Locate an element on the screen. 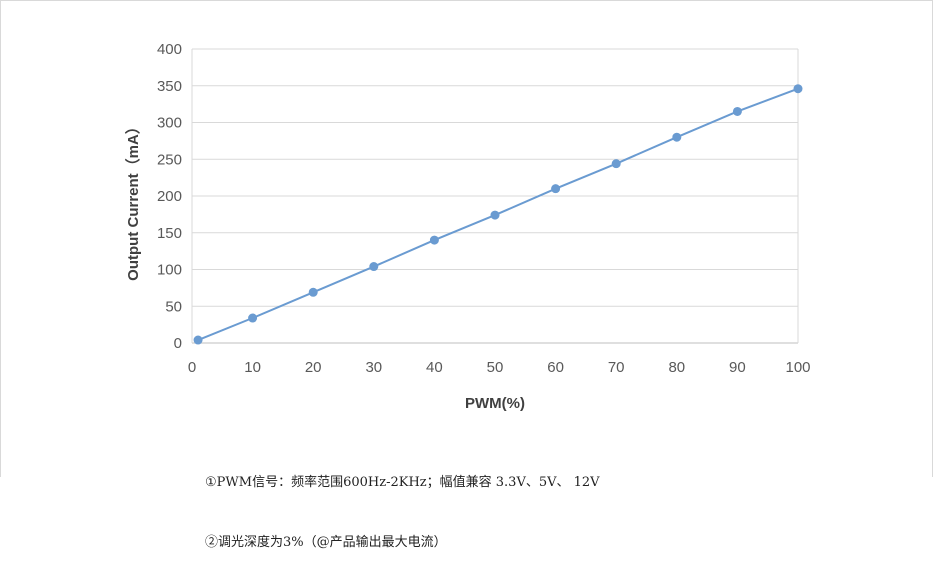  y-tick-label: 250 is located at coordinates (169, 159).